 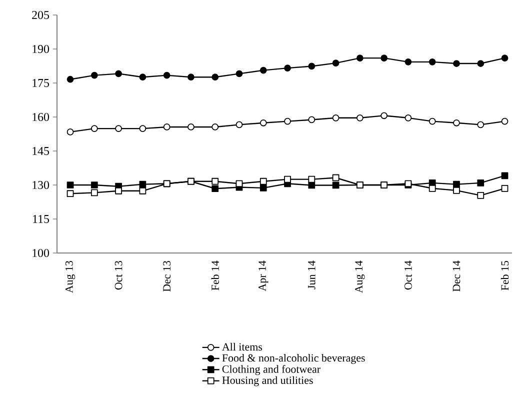 What do you see at coordinates (360, 276) in the screenshot?
I see `x-tick-label: Aug 14` at bounding box center [360, 276].